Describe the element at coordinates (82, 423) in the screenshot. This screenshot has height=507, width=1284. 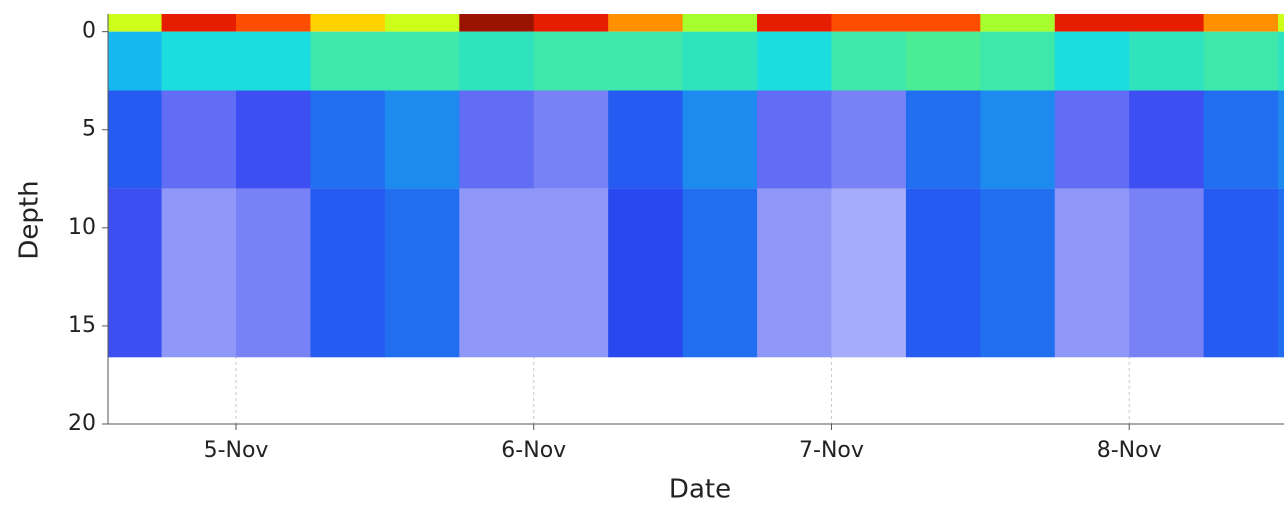
I see `y-tick-label: 20` at that location.